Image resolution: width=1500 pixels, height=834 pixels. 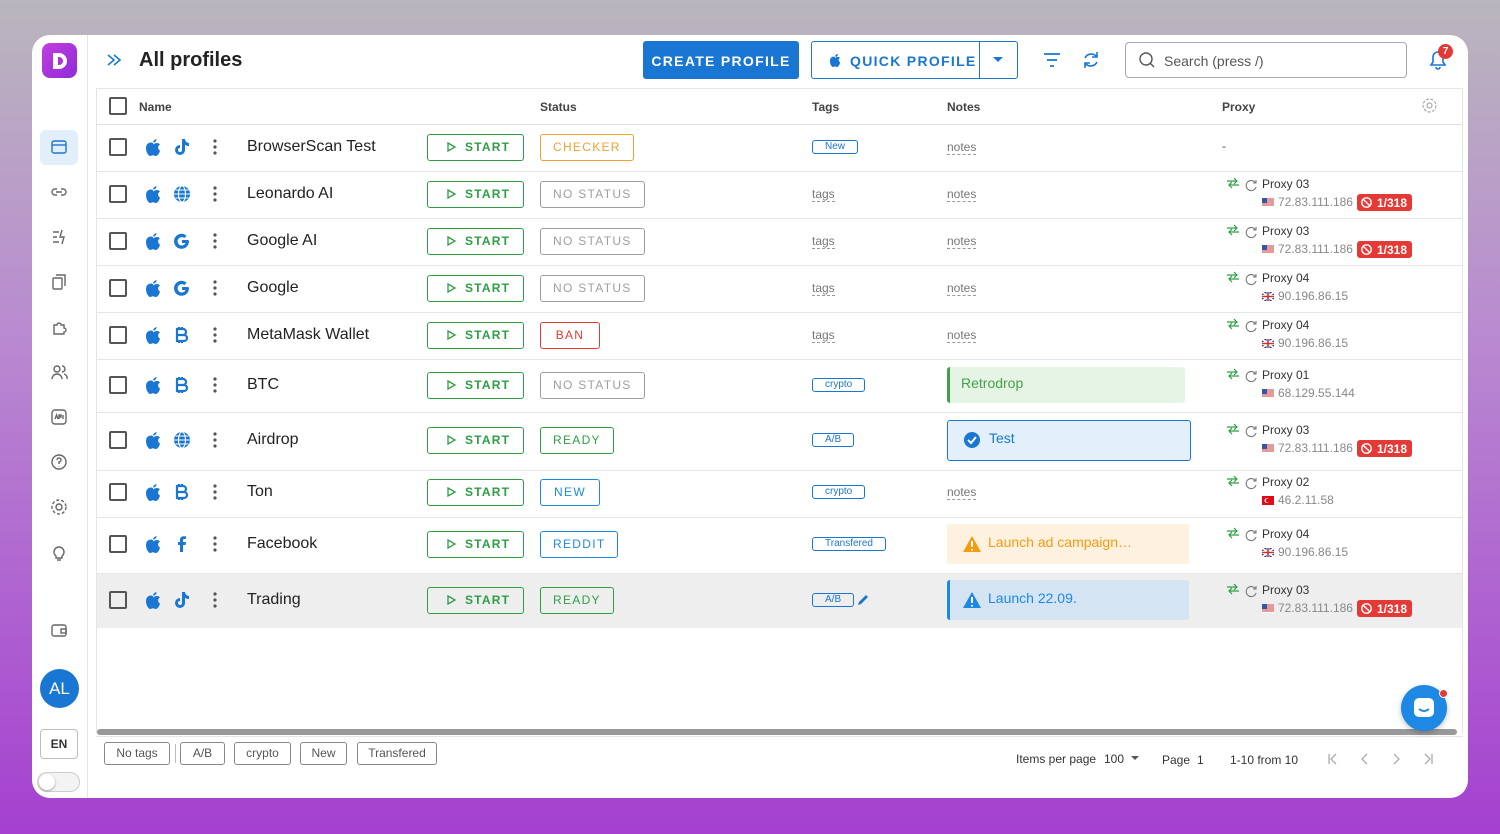 I want to click on filter-icon, so click(x=1052, y=60).